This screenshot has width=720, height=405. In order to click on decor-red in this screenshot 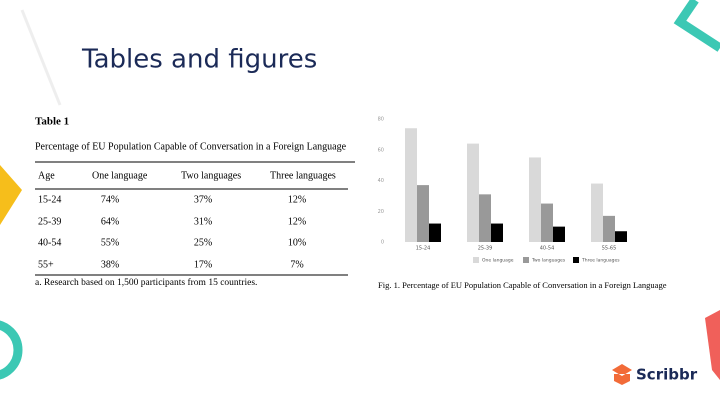, I will do `click(712, 345)`.